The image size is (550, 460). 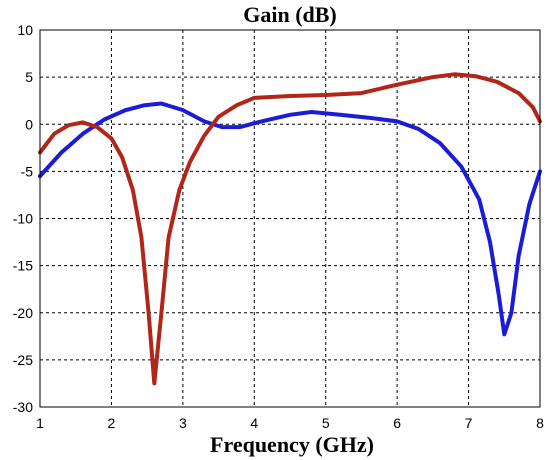 What do you see at coordinates (290, 14) in the screenshot?
I see `chart-title: Gain (dB)` at bounding box center [290, 14].